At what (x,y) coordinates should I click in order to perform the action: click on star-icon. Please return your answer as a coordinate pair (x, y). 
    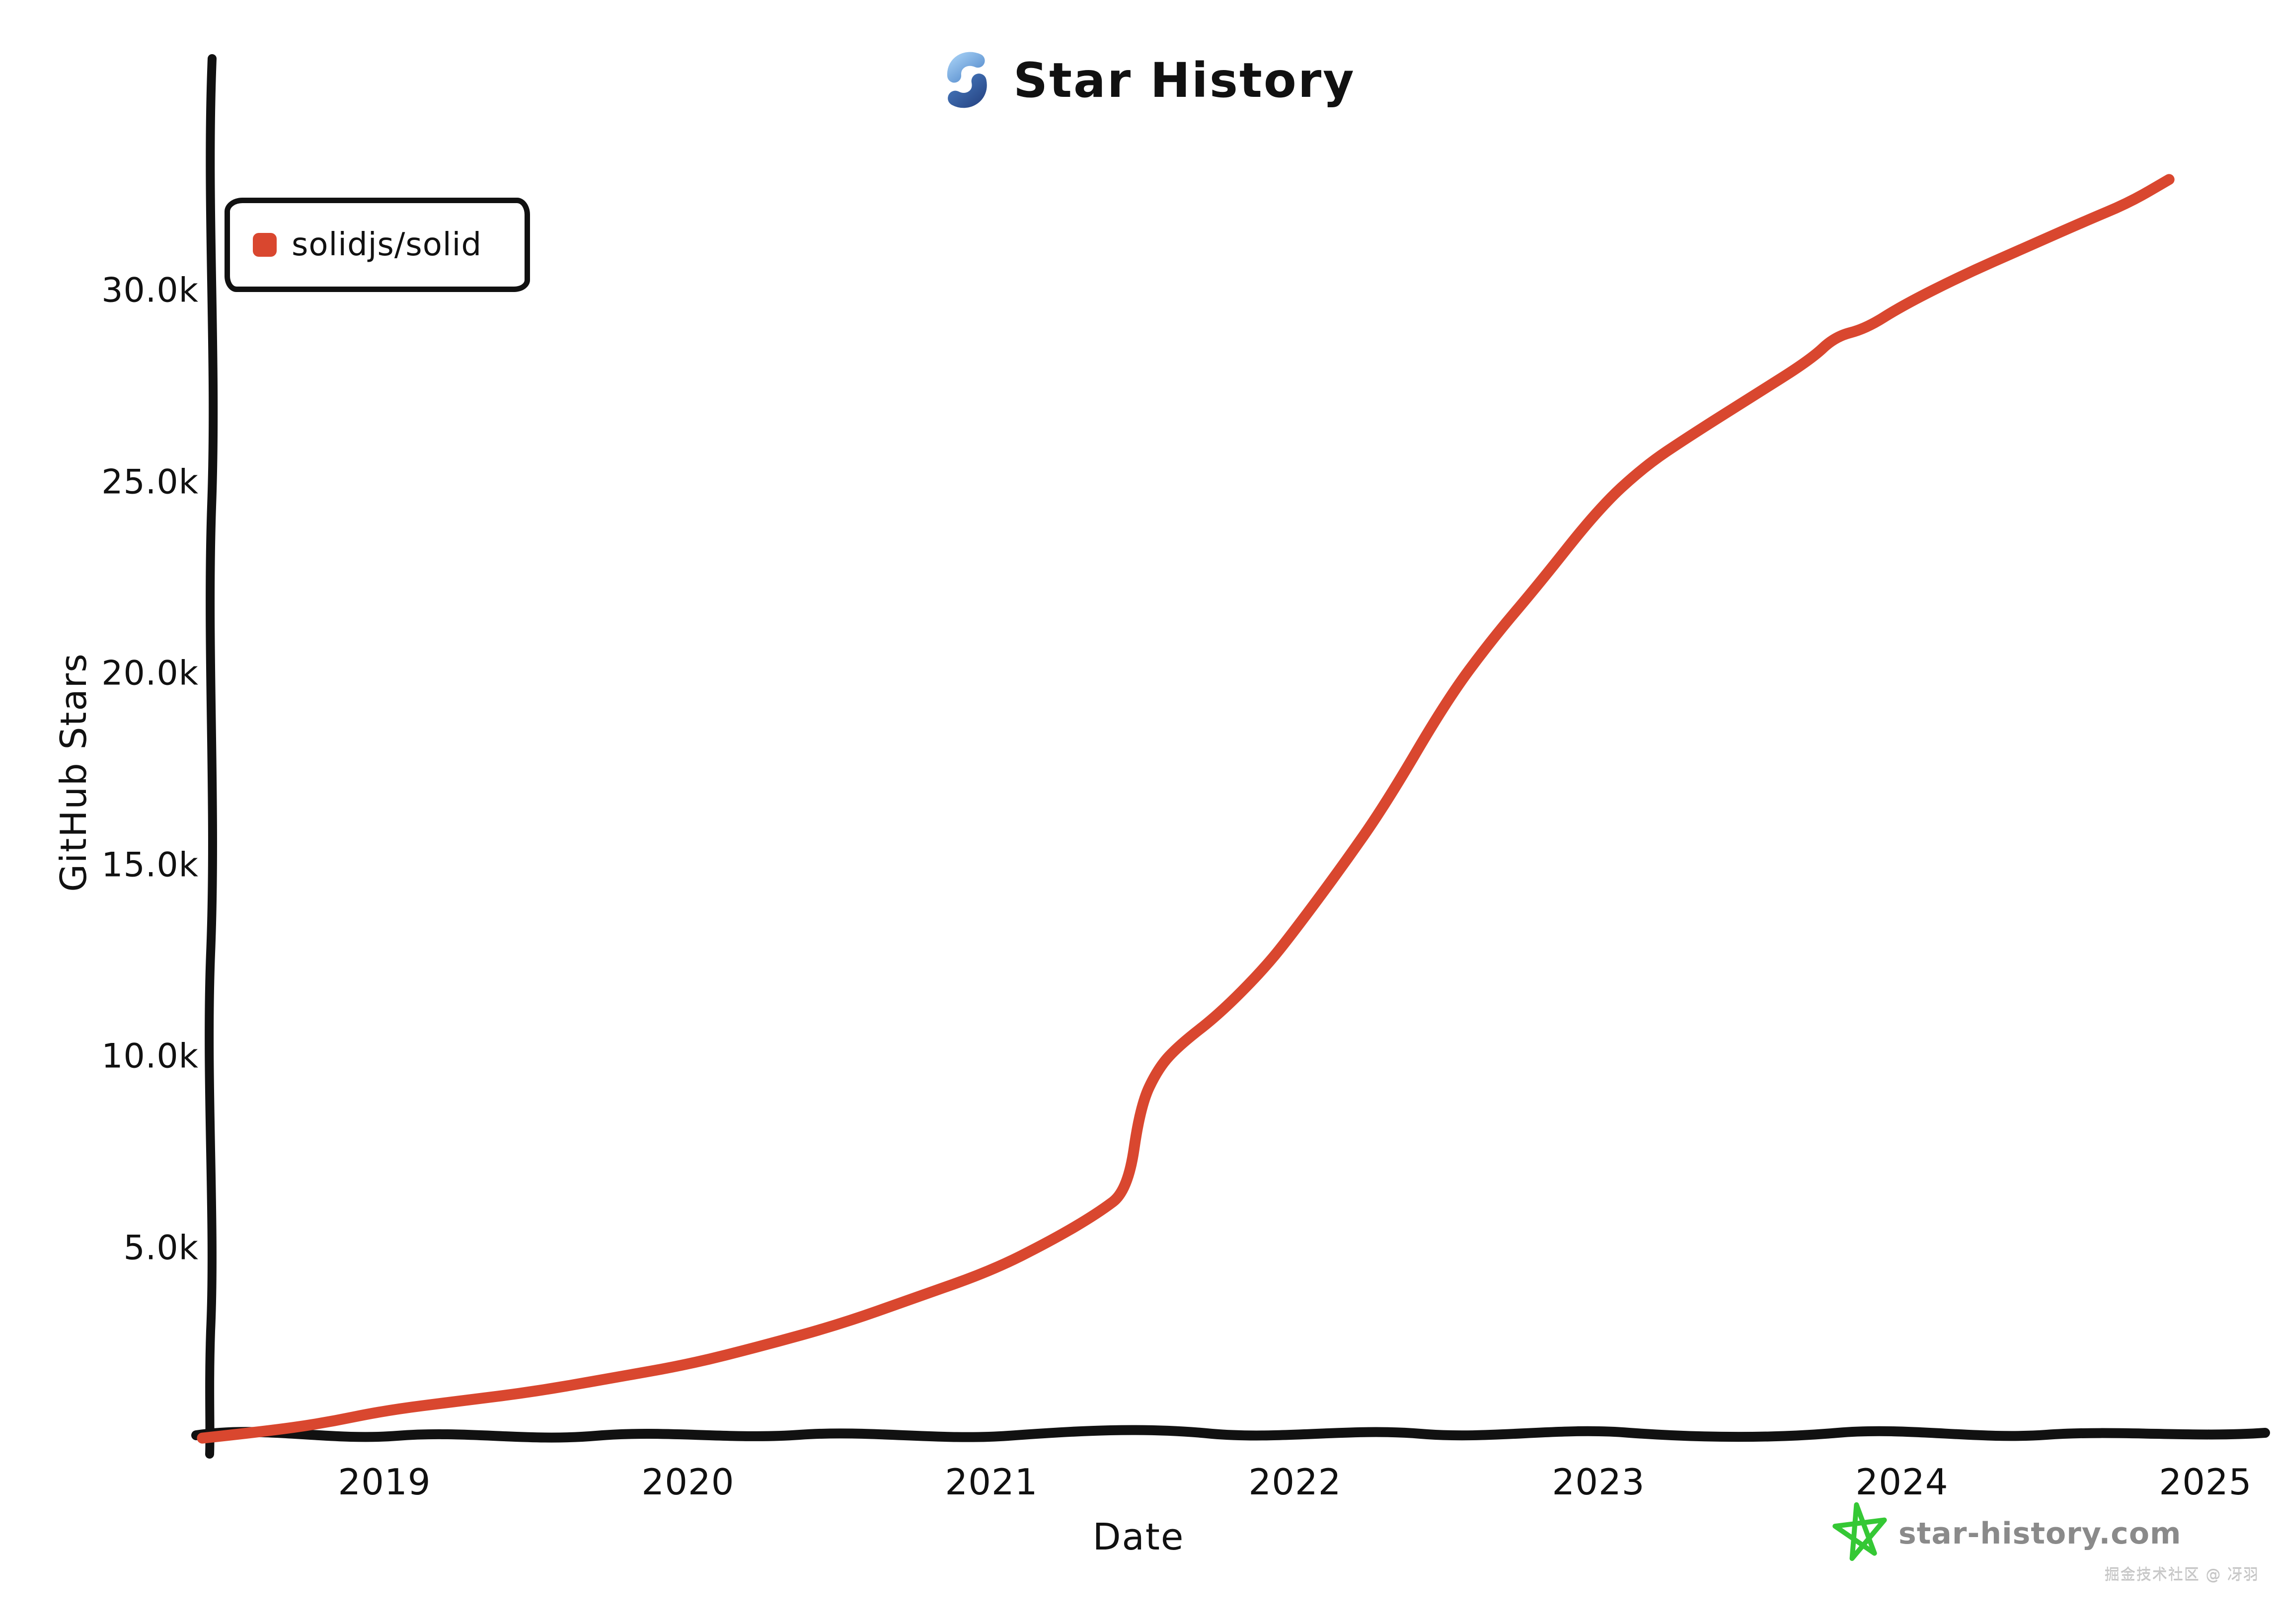
    Looking at the image, I should click on (1860, 1532).